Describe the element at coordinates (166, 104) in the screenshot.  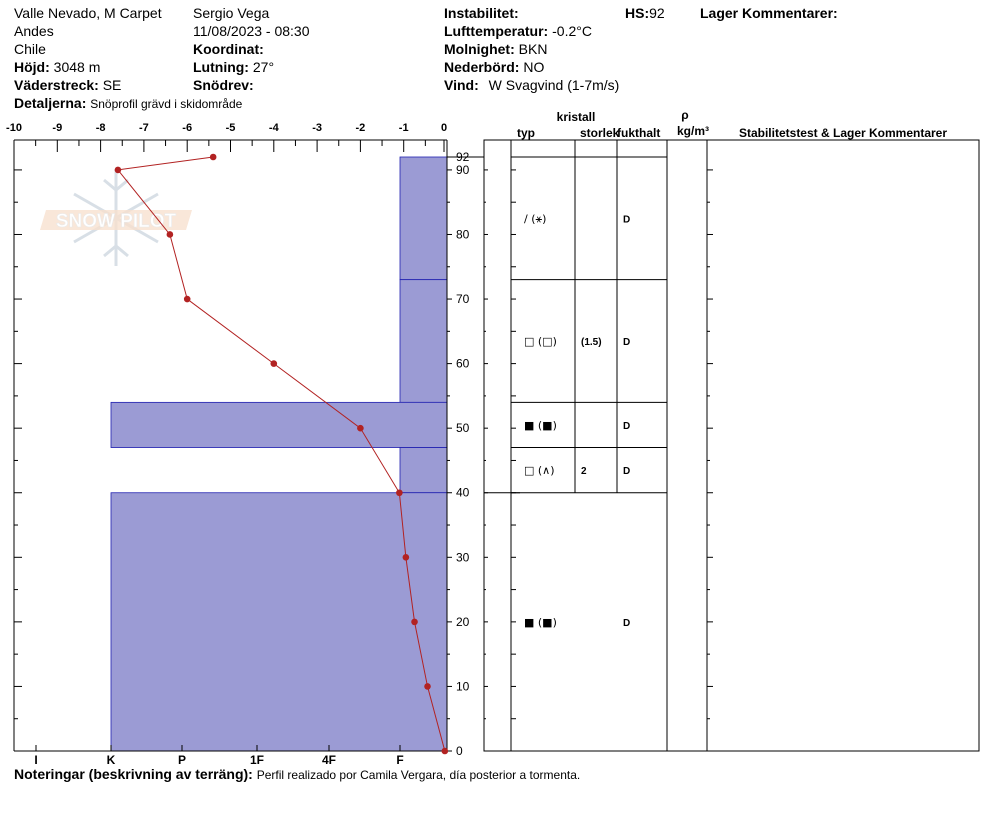
I see `details-value: Snöprofil grävd i skidområde` at that location.